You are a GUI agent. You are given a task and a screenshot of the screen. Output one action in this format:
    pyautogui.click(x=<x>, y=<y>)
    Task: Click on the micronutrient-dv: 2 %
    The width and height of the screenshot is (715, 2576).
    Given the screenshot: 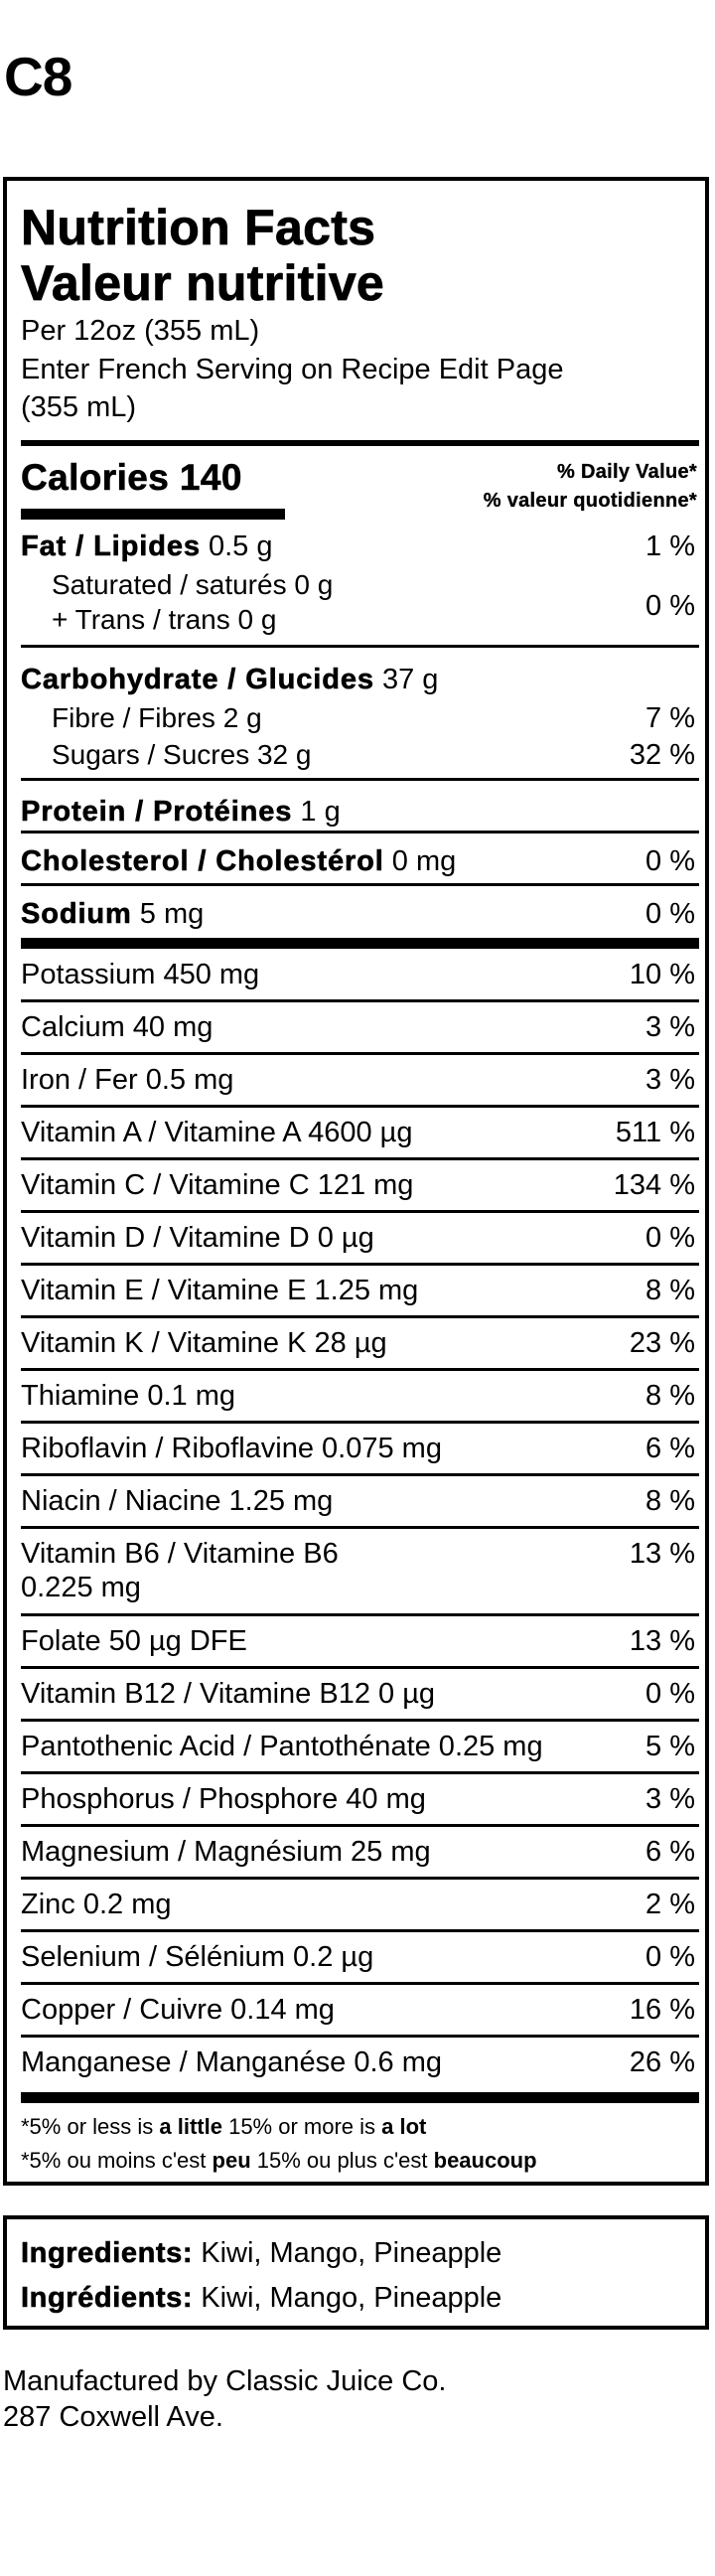 What is the action you would take?
    pyautogui.click(x=670, y=1904)
    